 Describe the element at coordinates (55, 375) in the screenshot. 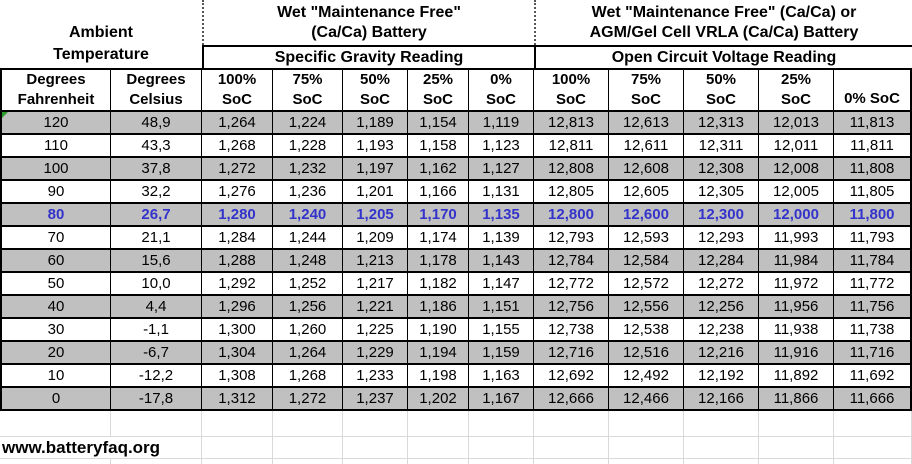

I see `table-cell: 10` at that location.